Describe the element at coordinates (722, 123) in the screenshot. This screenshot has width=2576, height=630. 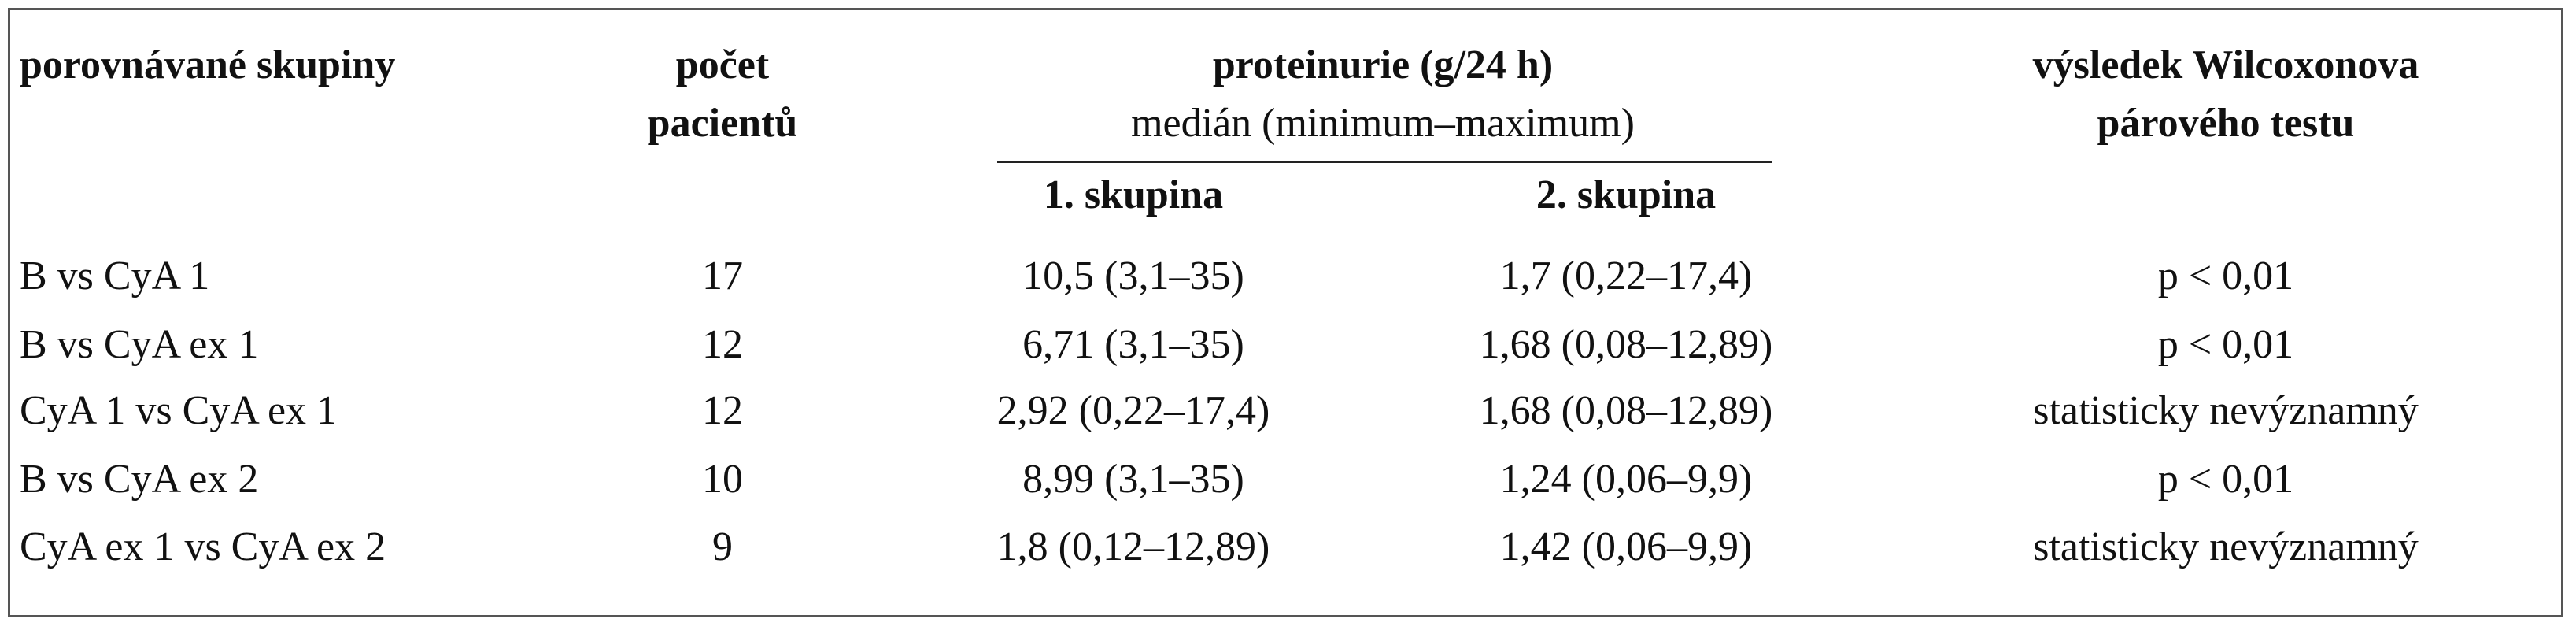
I see `header-count: pacientů` at that location.